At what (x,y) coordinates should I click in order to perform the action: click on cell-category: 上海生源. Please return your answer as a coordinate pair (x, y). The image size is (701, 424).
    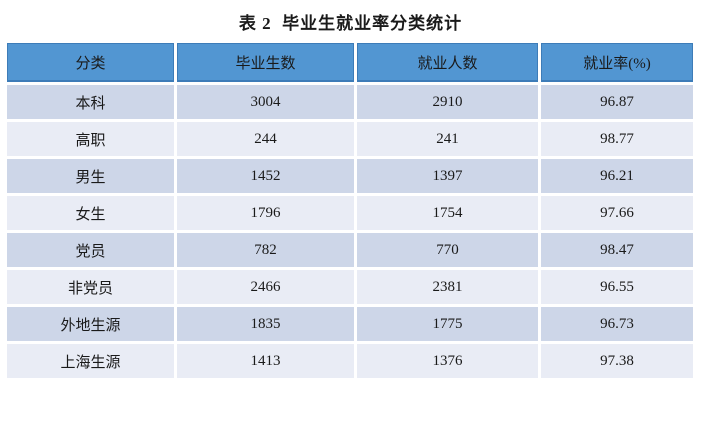
    Looking at the image, I should click on (90, 361).